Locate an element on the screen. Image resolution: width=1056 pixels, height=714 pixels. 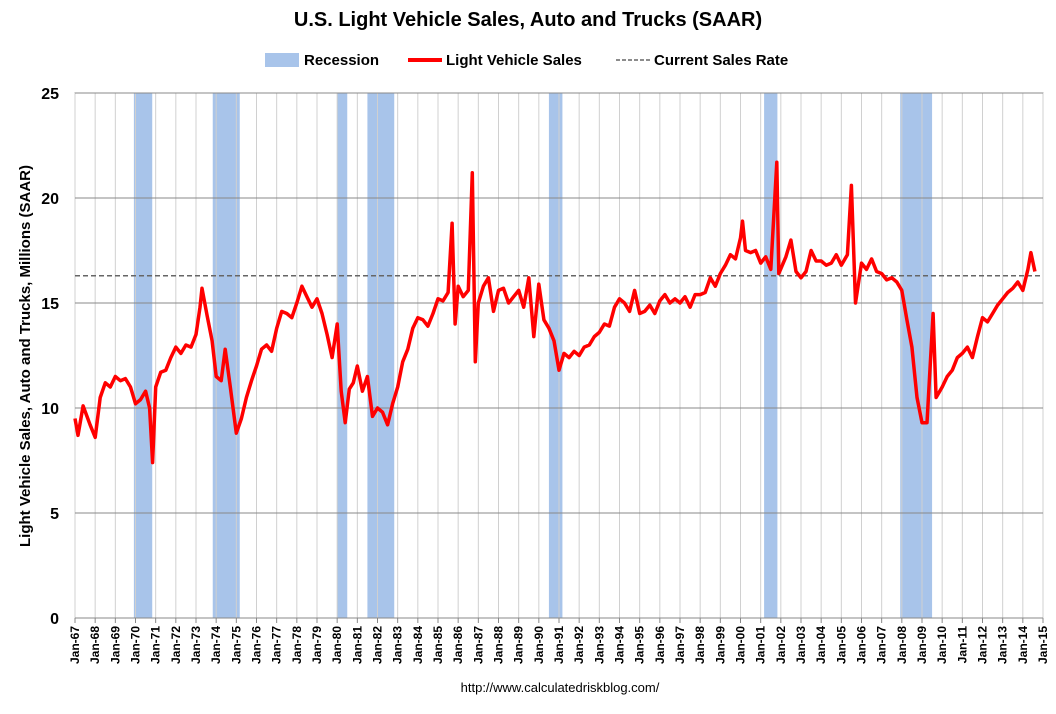
x-tick-label: Jan-74 is located at coordinates (216, 645).